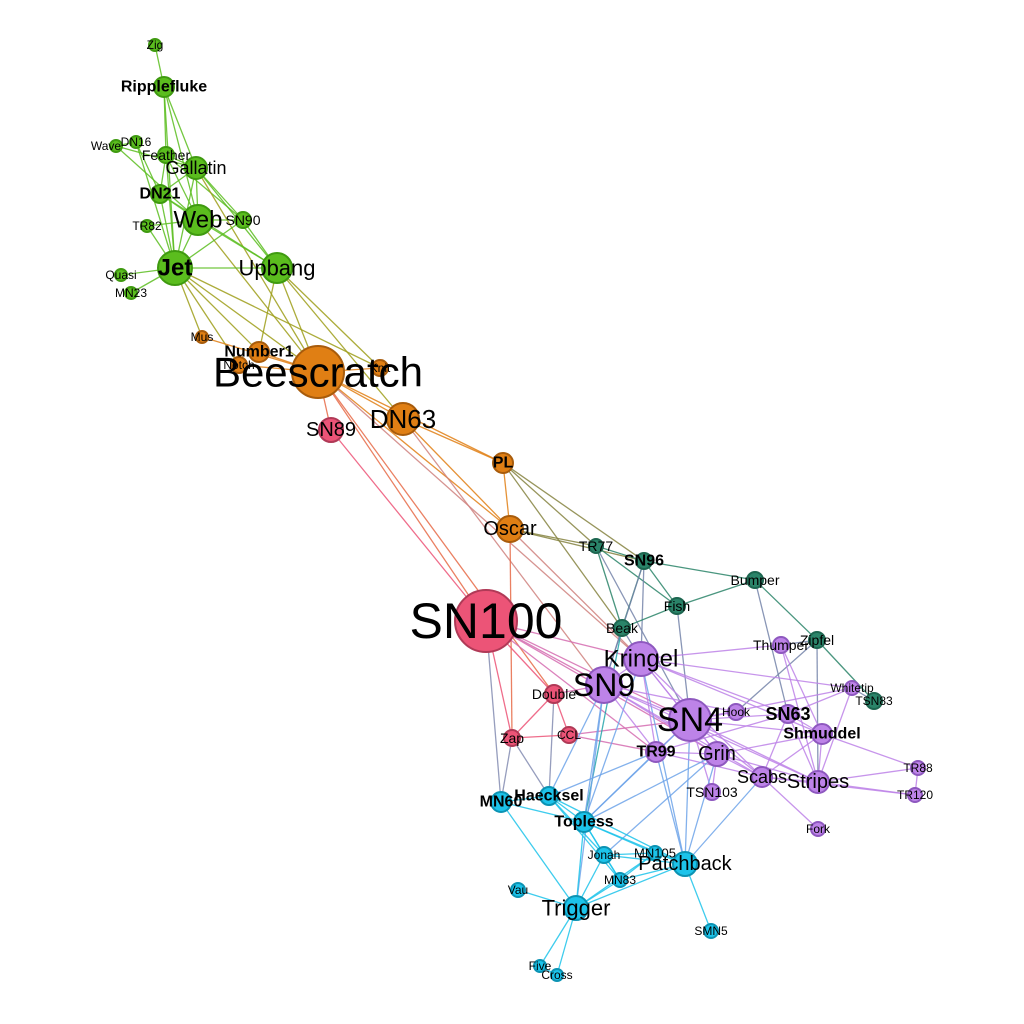 The image size is (1024, 1024). What do you see at coordinates (655, 853) in the screenshot?
I see `node-mn105` at bounding box center [655, 853].